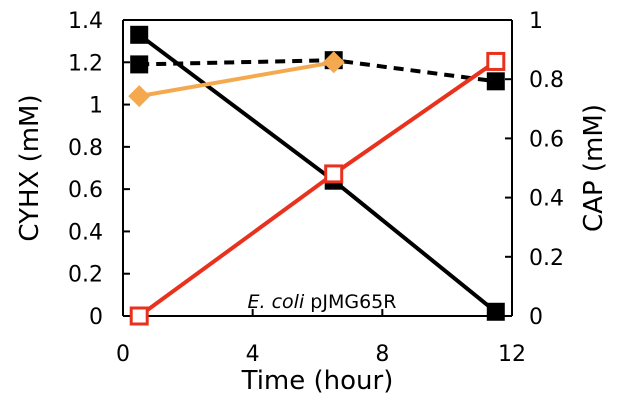 Image resolution: width=618 pixels, height=397 pixels. I want to click on y-tick-label-right: 0.2, so click(546, 258).